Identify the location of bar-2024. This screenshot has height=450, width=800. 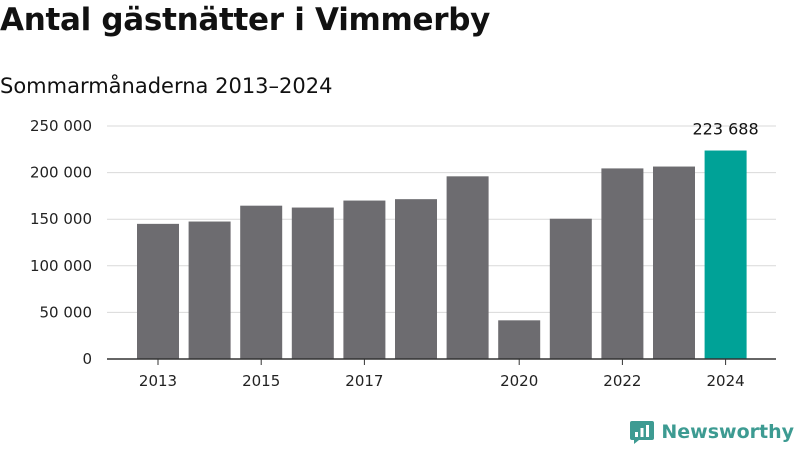
(725, 254).